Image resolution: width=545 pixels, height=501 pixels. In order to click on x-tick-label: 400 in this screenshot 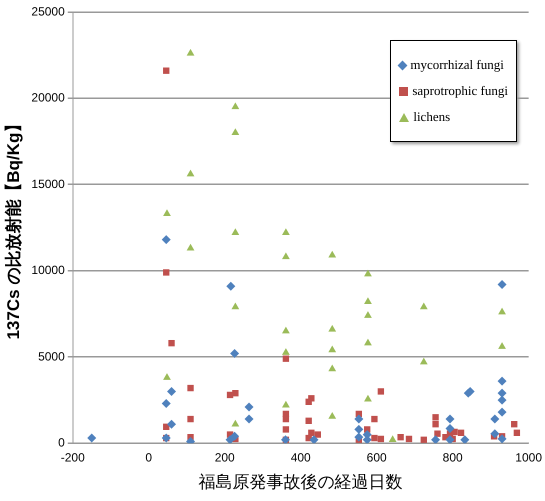, I will do `click(301, 457)`.